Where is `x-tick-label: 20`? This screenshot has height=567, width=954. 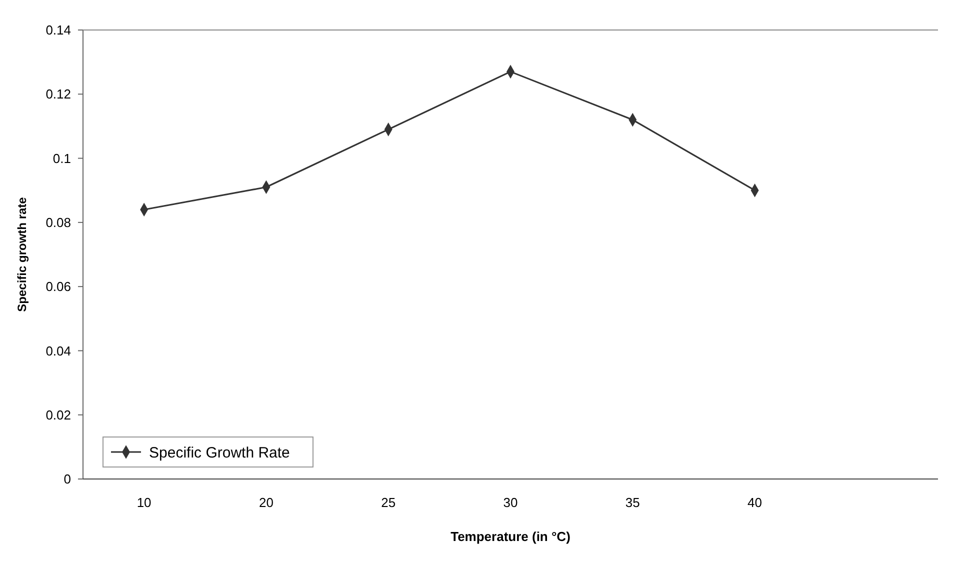 x-tick-label: 20 is located at coordinates (266, 502).